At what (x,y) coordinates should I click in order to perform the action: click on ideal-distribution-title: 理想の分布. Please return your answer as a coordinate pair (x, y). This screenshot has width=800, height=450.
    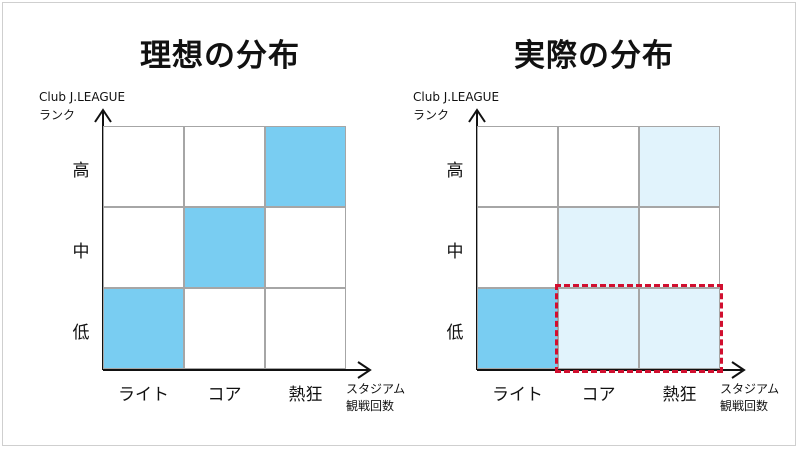
    Looking at the image, I should click on (220, 56).